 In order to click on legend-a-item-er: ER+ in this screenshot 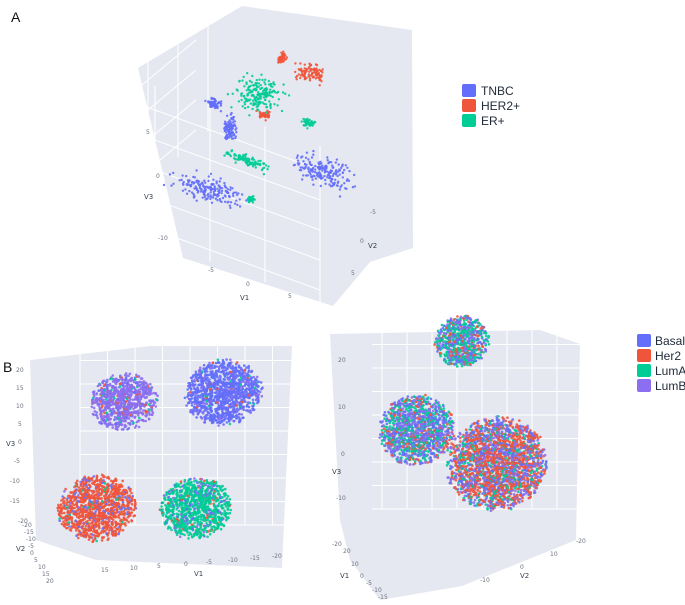, I will do `click(483, 121)`.